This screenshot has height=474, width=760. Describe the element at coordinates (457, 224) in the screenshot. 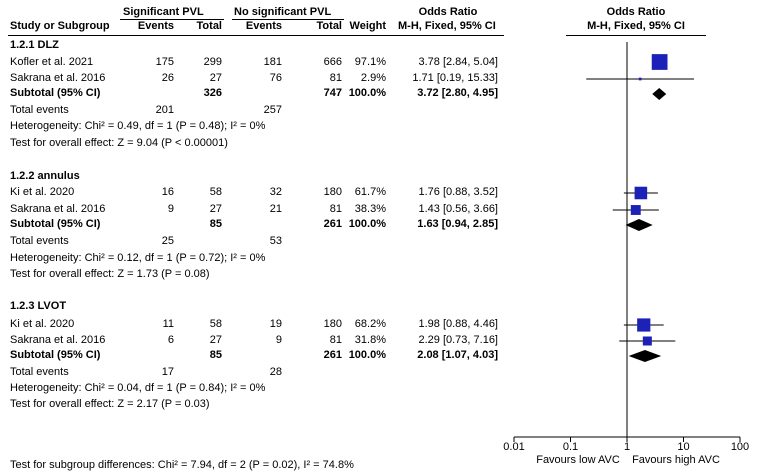

I see `or-ci-cell: 1.63 [0.94, 2.85]` at that location.